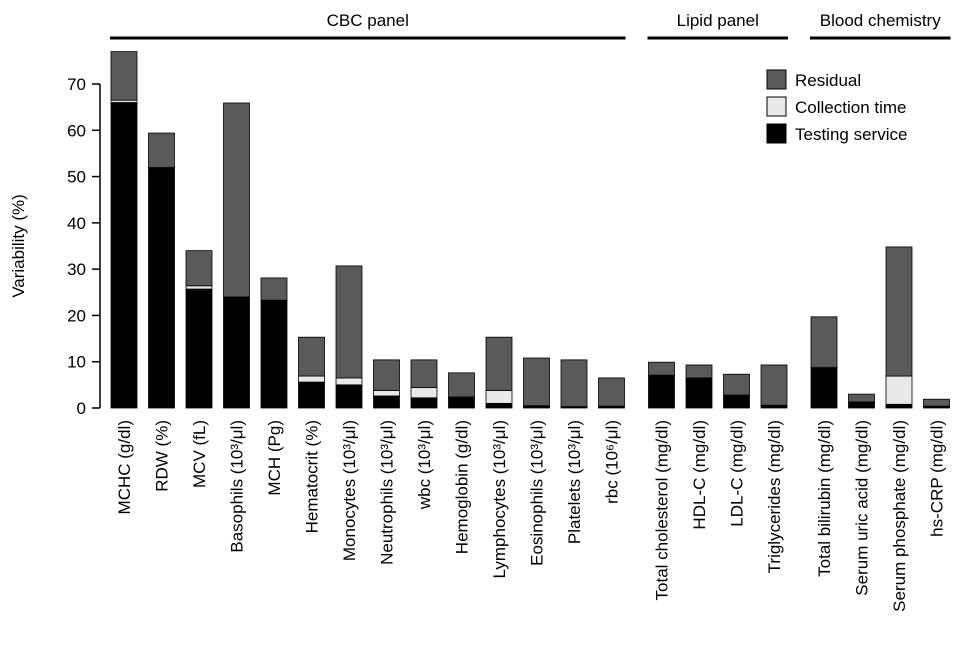 This screenshot has height=667, width=956. Describe the element at coordinates (862, 508) in the screenshot. I see `x-tick-label: Serum uric acid (mg/dl)` at that location.